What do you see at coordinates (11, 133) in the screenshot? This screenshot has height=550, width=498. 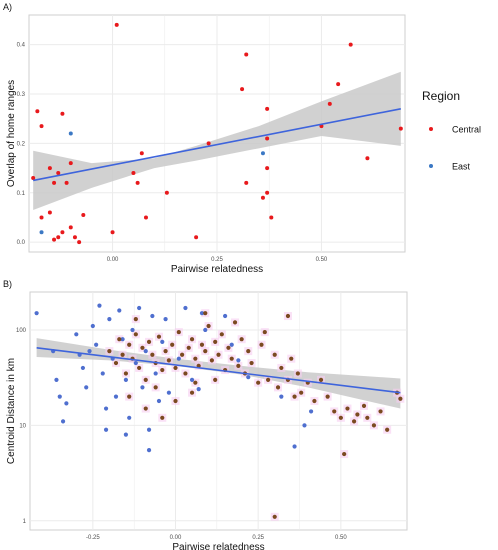 I see `panel-a-y-axis-title: Overlap of home ranges` at bounding box center [11, 133].